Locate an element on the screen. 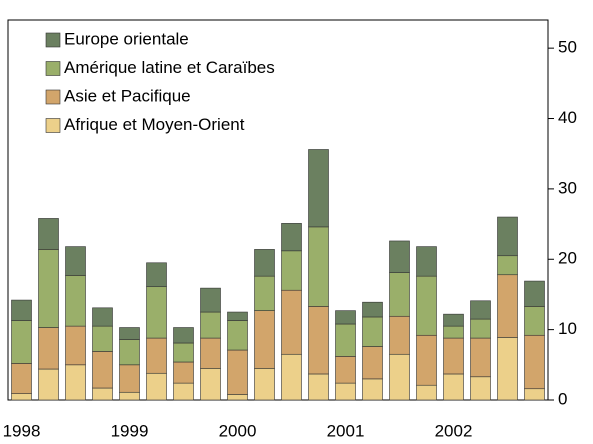 Image resolution: width=593 pixels, height=444 pixels. y-tick-label: 50 is located at coordinates (567, 47).